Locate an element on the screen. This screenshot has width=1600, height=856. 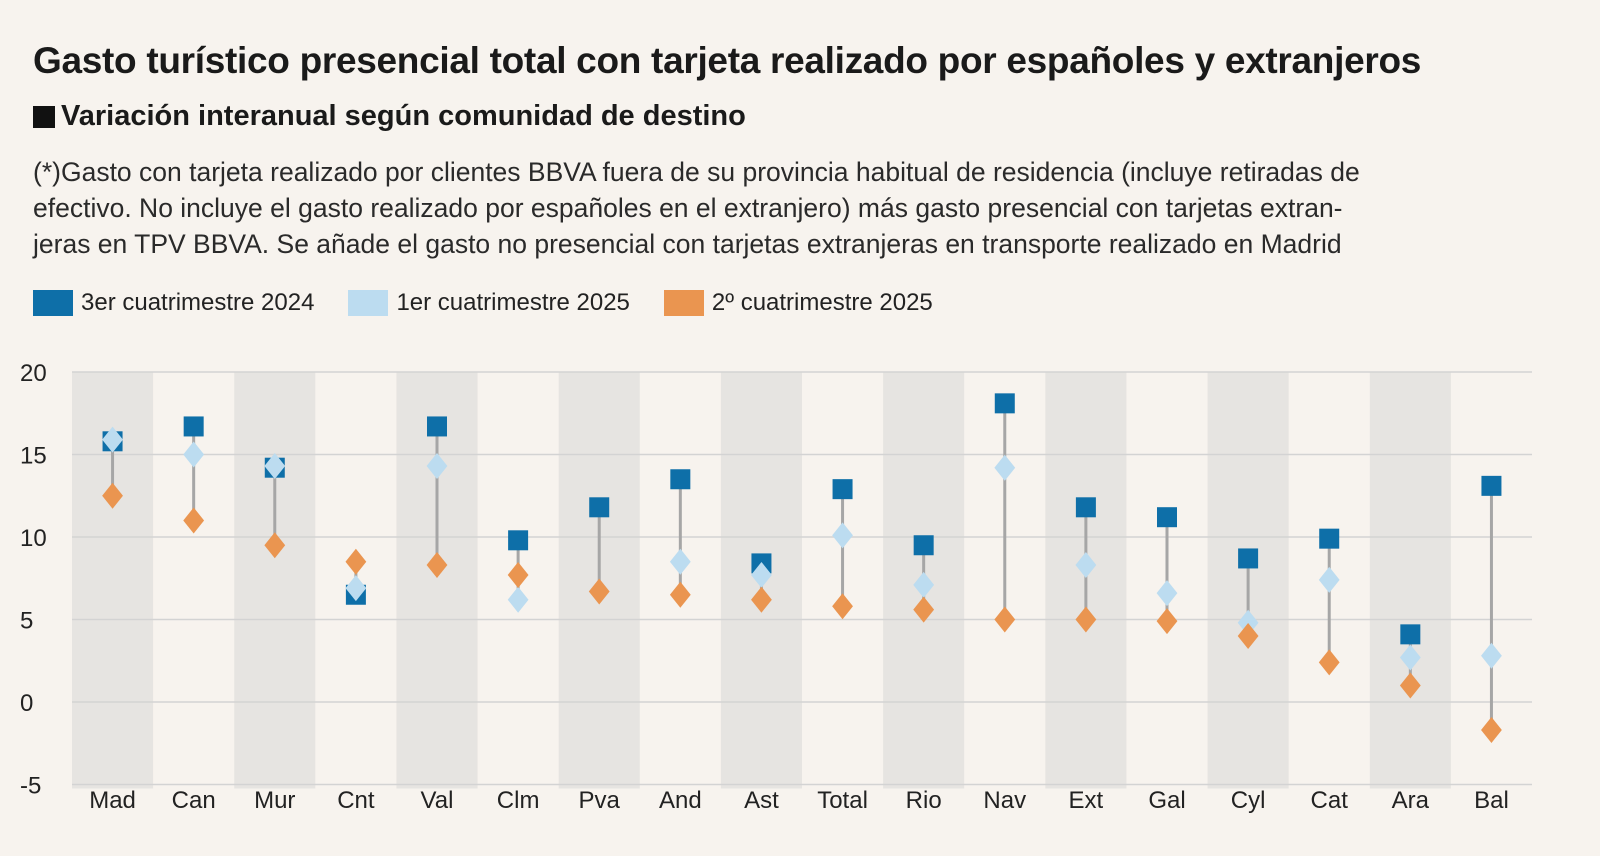
x-tick-label: Gal is located at coordinates (1166, 800).